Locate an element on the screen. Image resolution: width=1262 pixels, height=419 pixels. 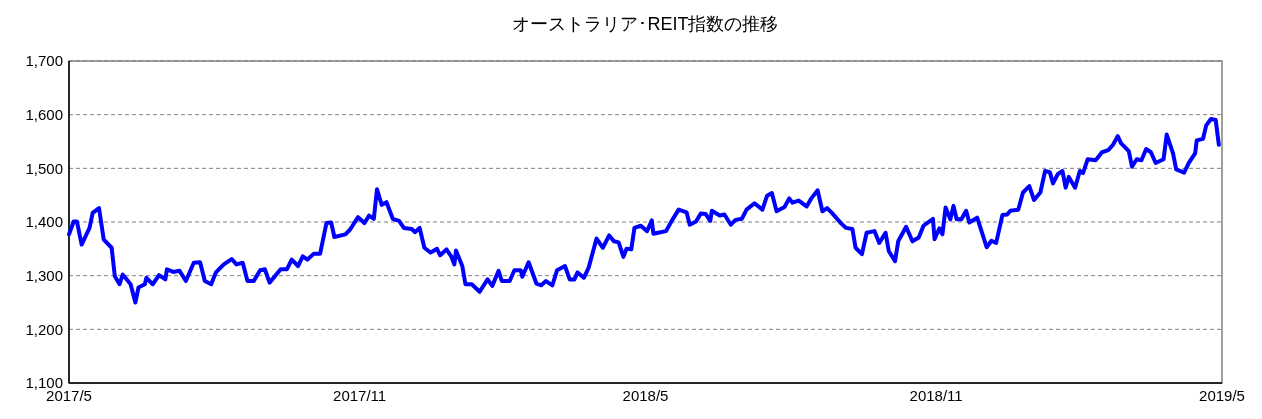
y-tick-label: 1,200 is located at coordinates (44, 329).